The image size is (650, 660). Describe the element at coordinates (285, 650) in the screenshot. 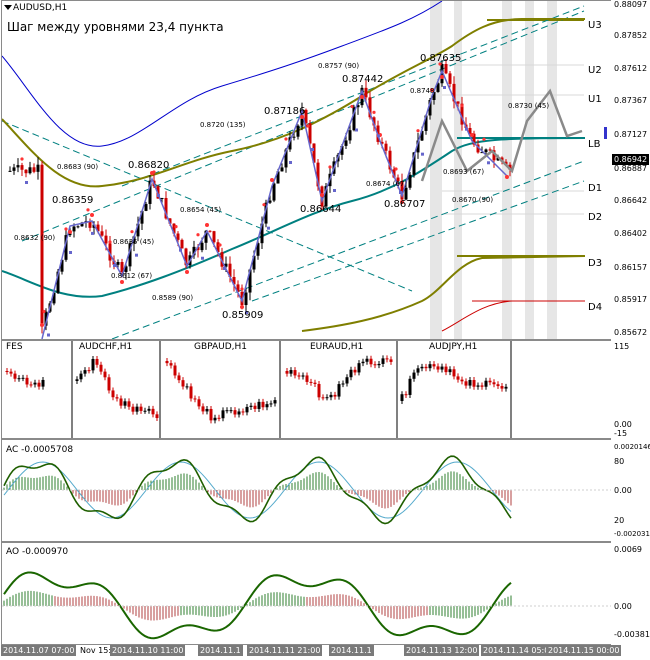

I see `time-tick: 2014.11.11 21:00` at that location.